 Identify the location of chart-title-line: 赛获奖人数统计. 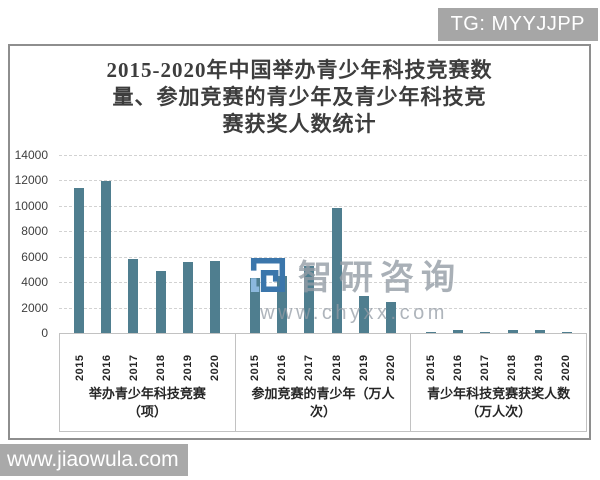
(299, 124).